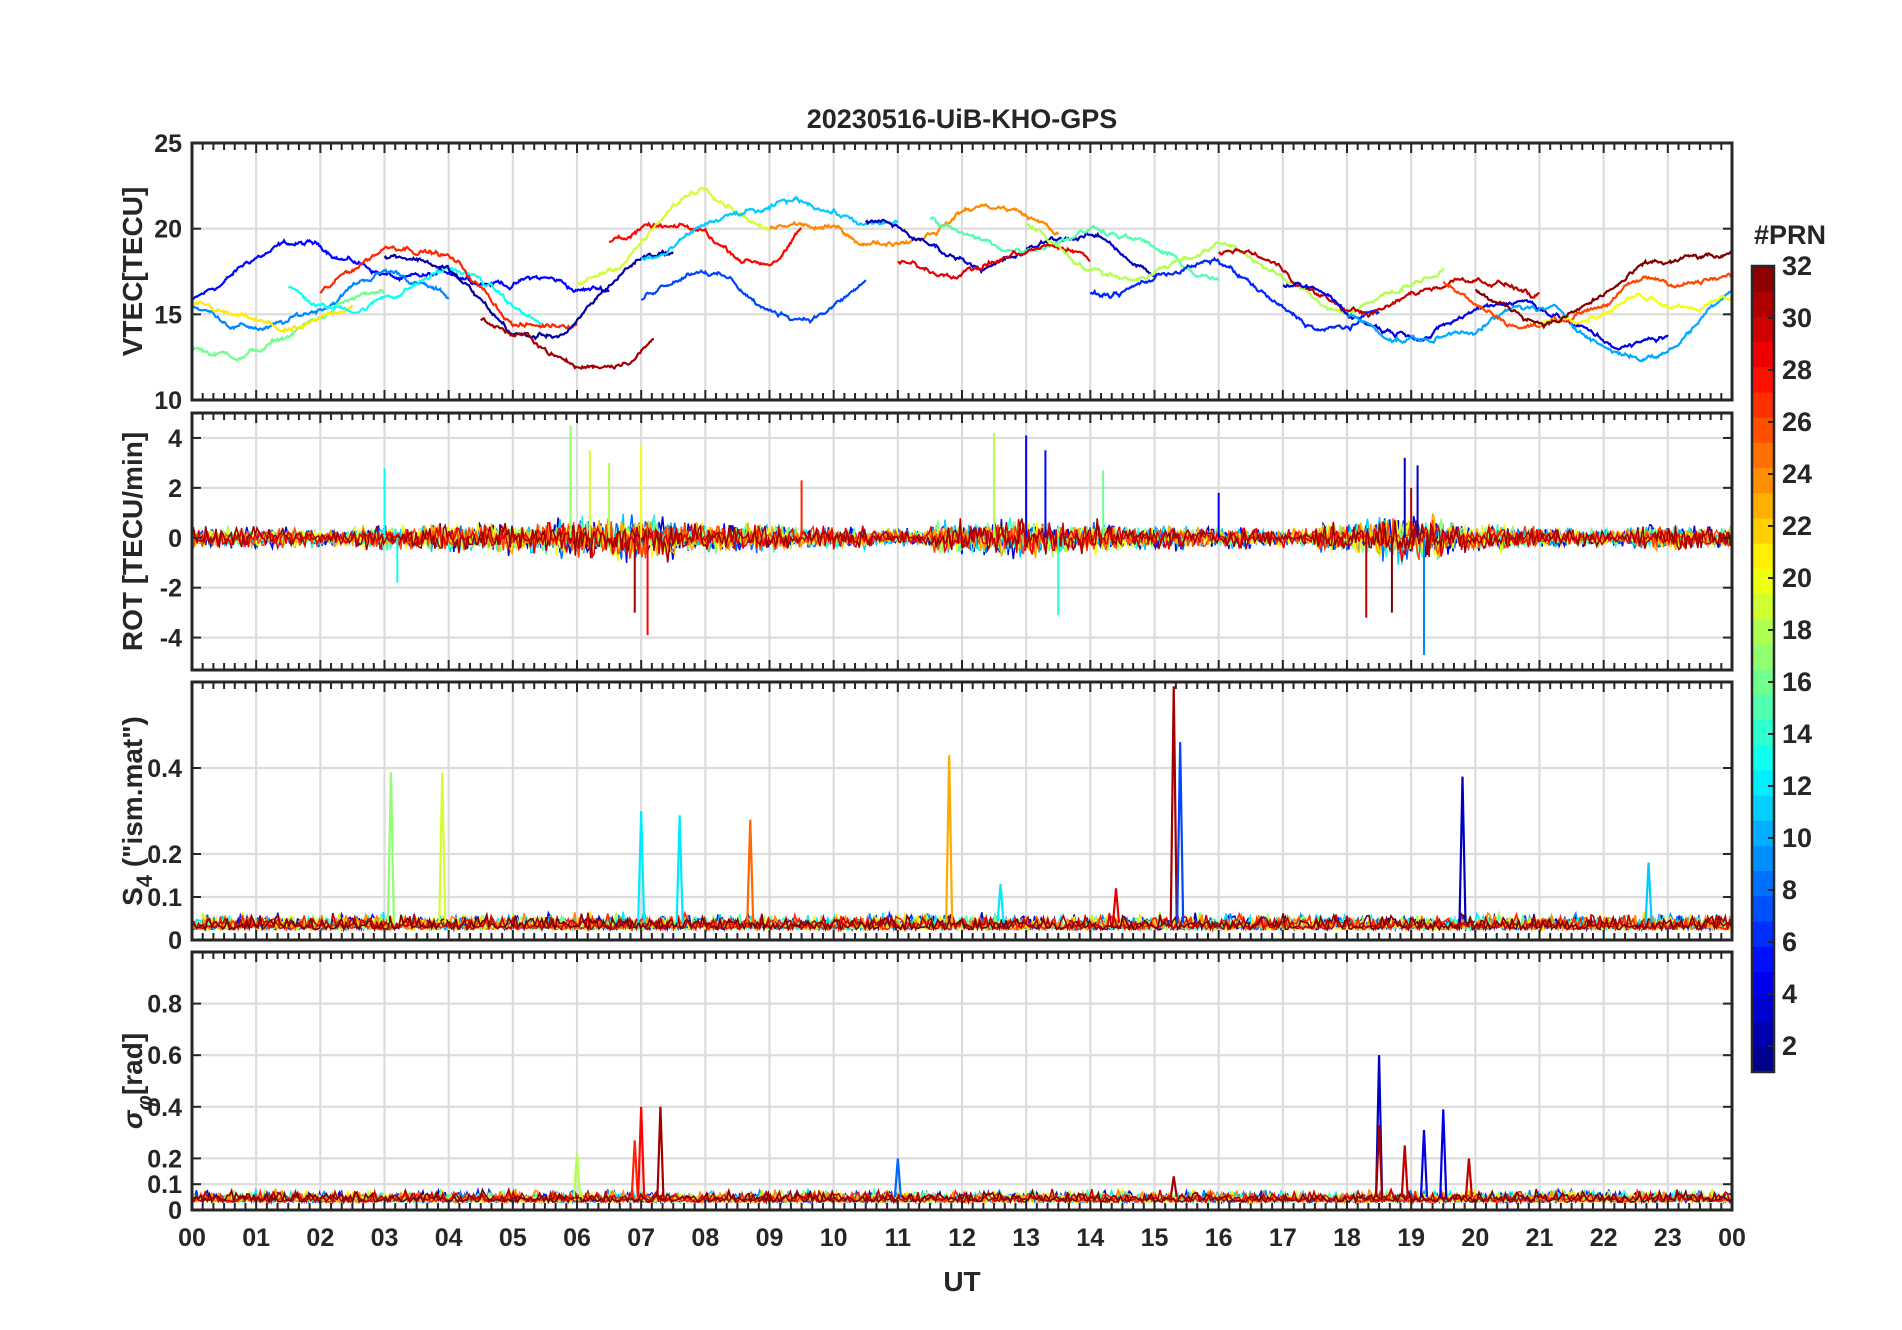 This screenshot has height=1330, width=1902. What do you see at coordinates (961, 1281) in the screenshot?
I see `x-axis-label: UT` at bounding box center [961, 1281].